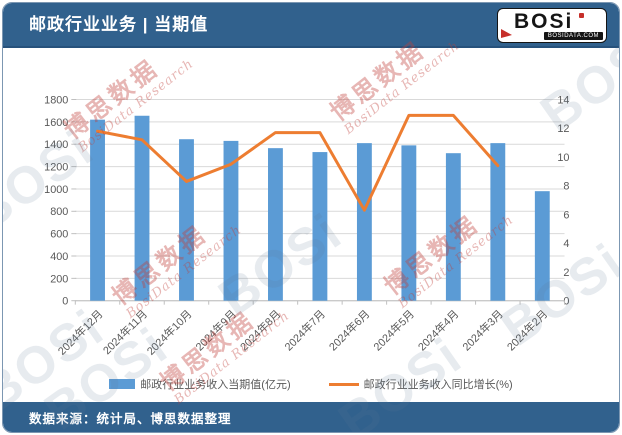 The image size is (622, 435). What do you see at coordinates (298, 162) in the screenshot?
I see `trend-line` at bounding box center [298, 162].